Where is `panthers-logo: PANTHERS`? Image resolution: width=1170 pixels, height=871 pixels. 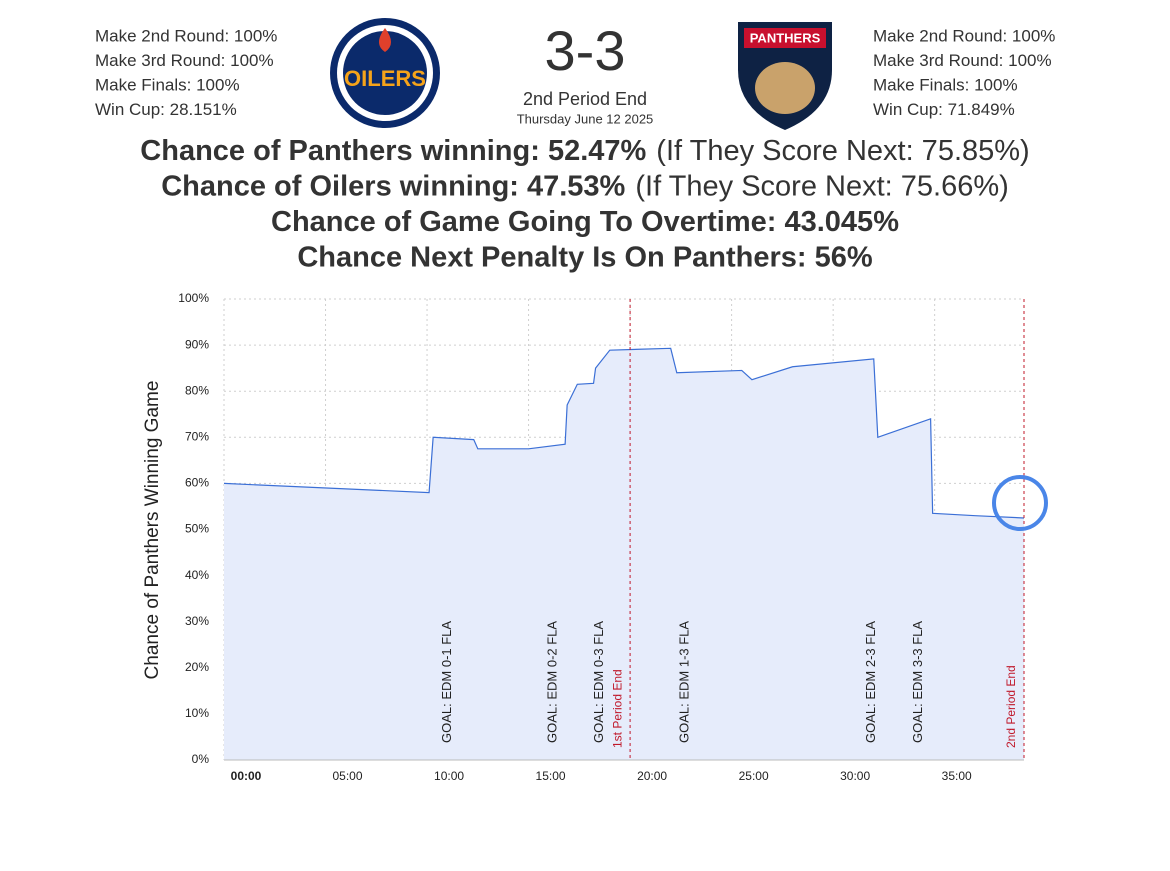 panthers-logo: PANTHERS is located at coordinates (785, 76).